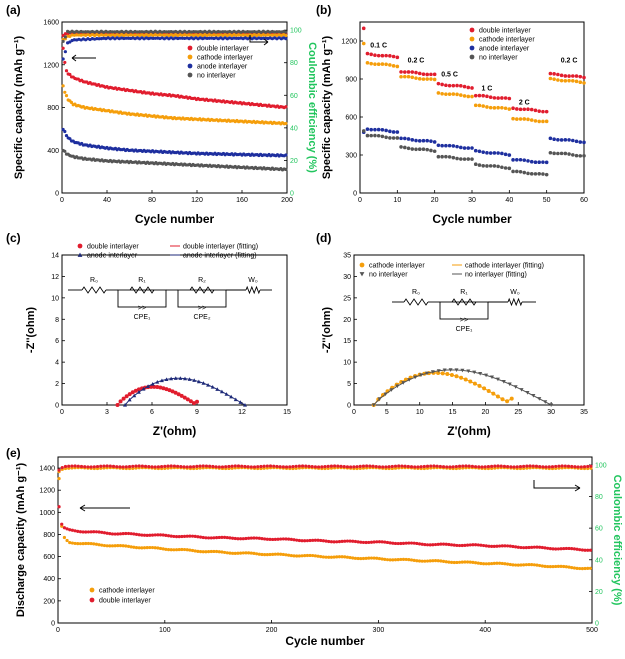 This screenshot has width=625, height=659. I want to click on x-tick-label: 60, so click(584, 200).